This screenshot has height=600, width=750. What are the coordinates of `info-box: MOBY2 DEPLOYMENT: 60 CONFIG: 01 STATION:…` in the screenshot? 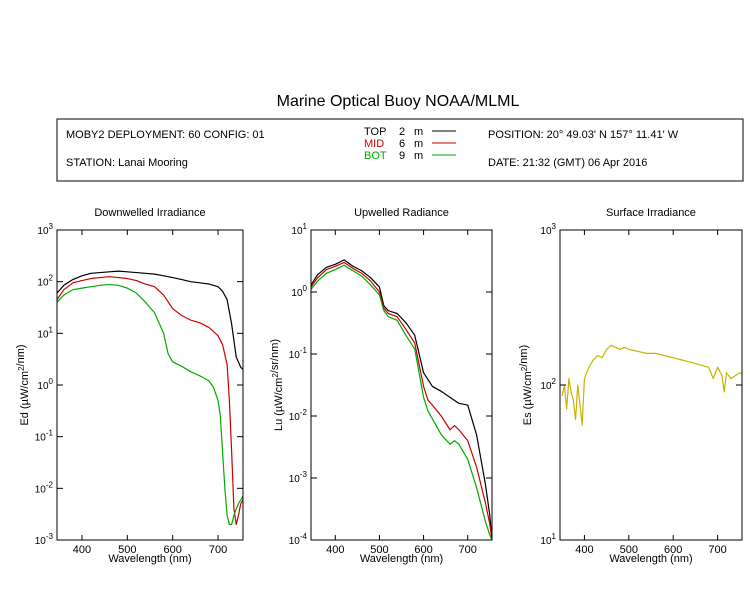 It's located at (400, 150).